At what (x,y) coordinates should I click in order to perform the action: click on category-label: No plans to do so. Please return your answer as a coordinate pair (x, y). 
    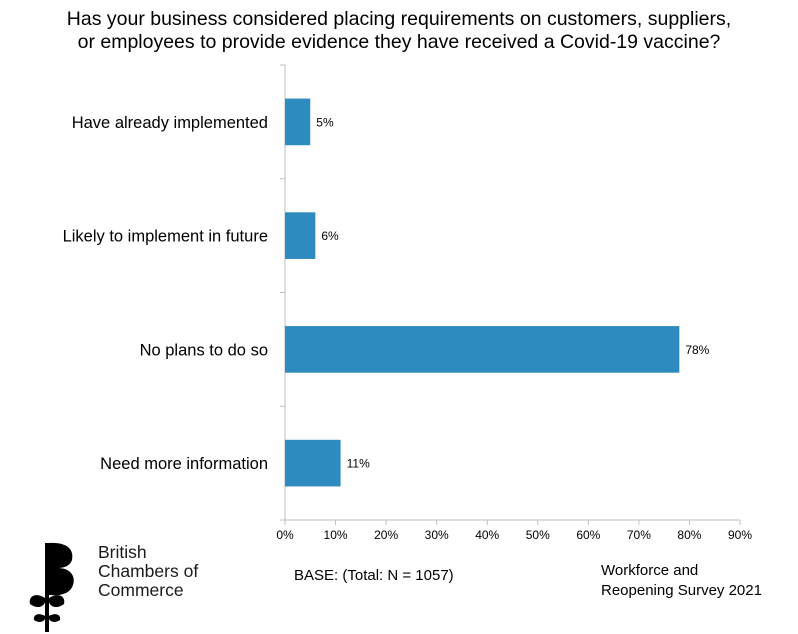
    Looking at the image, I should click on (204, 350).